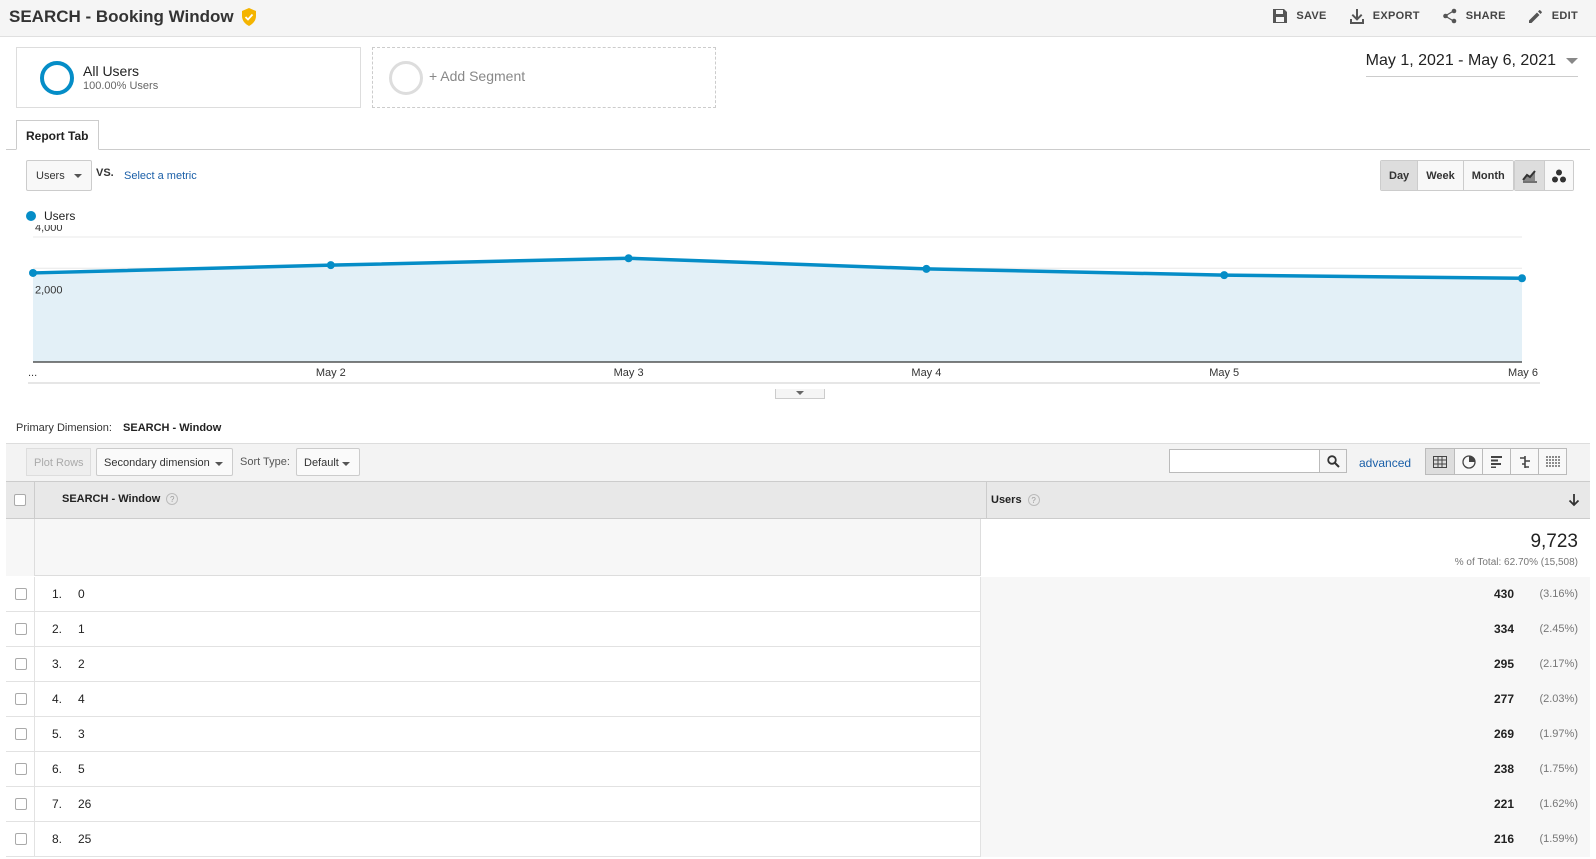  Describe the element at coordinates (157, 463) in the screenshot. I see `secondary-dimension-label: Secondary dimension` at that location.